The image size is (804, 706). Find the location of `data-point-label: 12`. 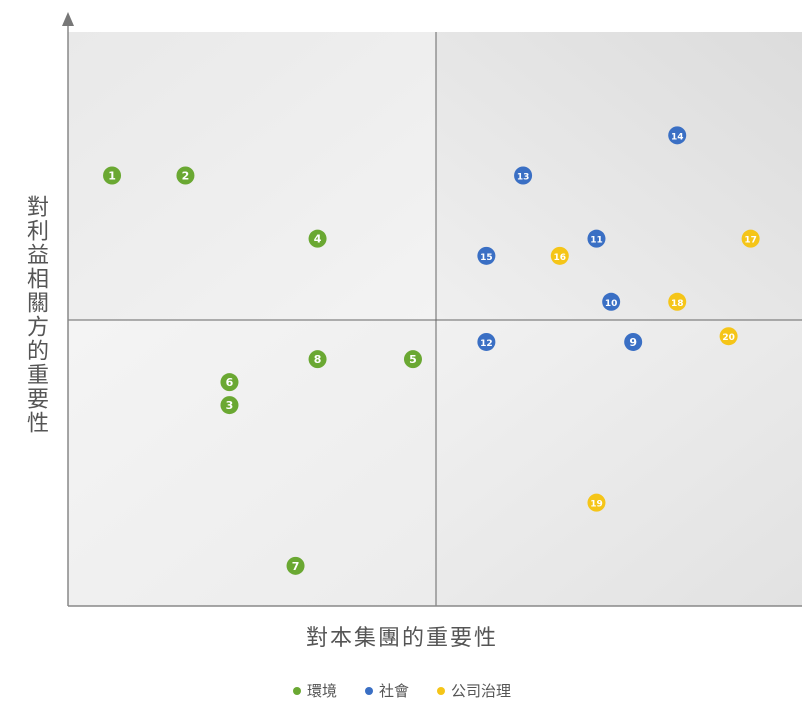

data-point-label: 12 is located at coordinates (486, 344).